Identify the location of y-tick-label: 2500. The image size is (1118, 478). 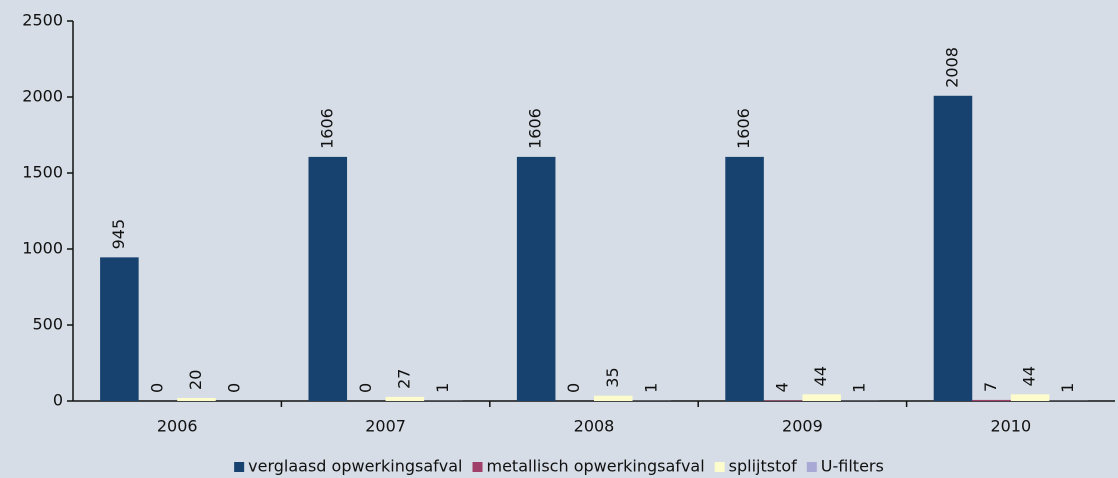
(42, 20).